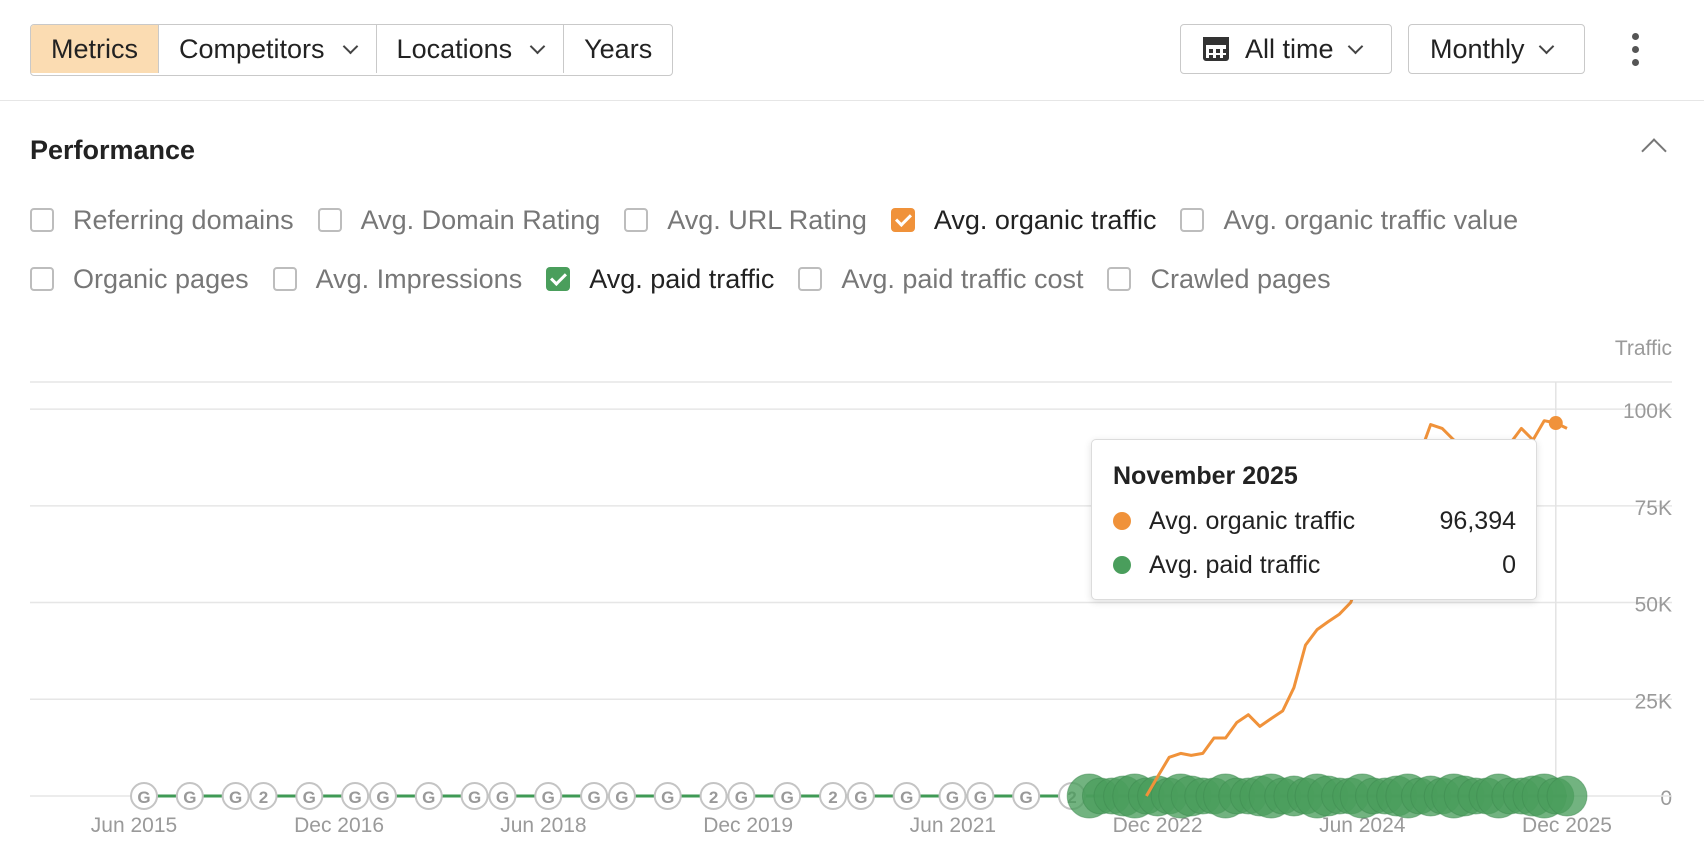 Image resolution: width=1704 pixels, height=866 pixels. I want to click on tooltip-label: Avg. paid traffic, so click(1235, 564).